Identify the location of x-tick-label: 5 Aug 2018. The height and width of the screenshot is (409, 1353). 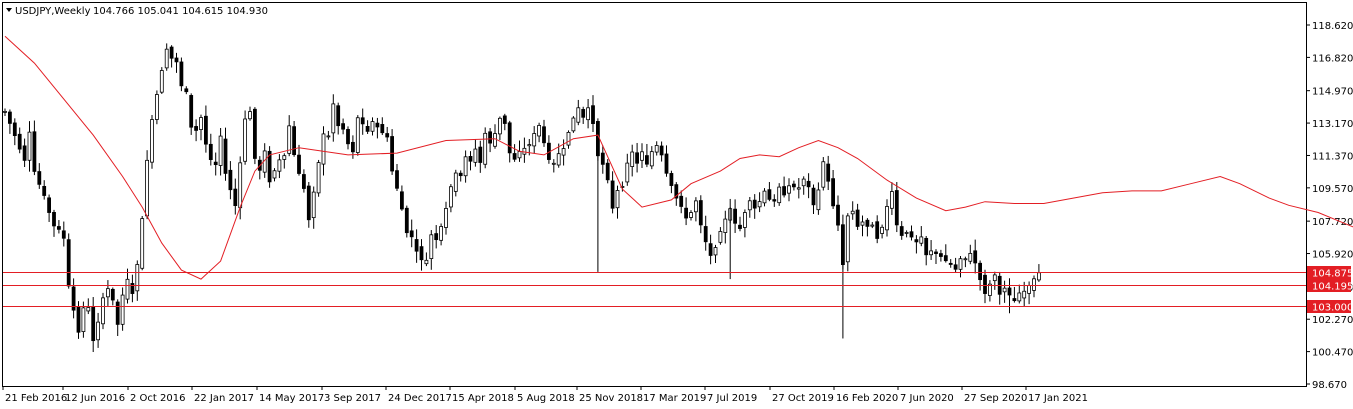
(546, 398).